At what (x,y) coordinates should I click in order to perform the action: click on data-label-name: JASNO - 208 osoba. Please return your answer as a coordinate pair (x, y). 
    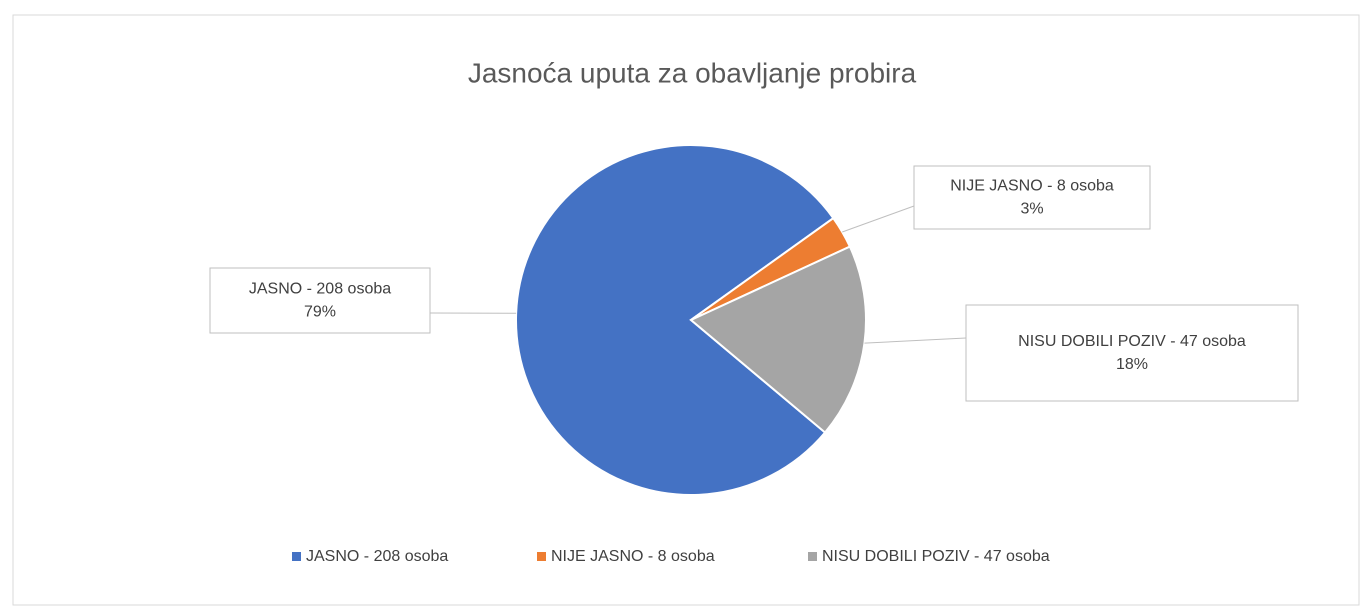
    Looking at the image, I should click on (320, 289).